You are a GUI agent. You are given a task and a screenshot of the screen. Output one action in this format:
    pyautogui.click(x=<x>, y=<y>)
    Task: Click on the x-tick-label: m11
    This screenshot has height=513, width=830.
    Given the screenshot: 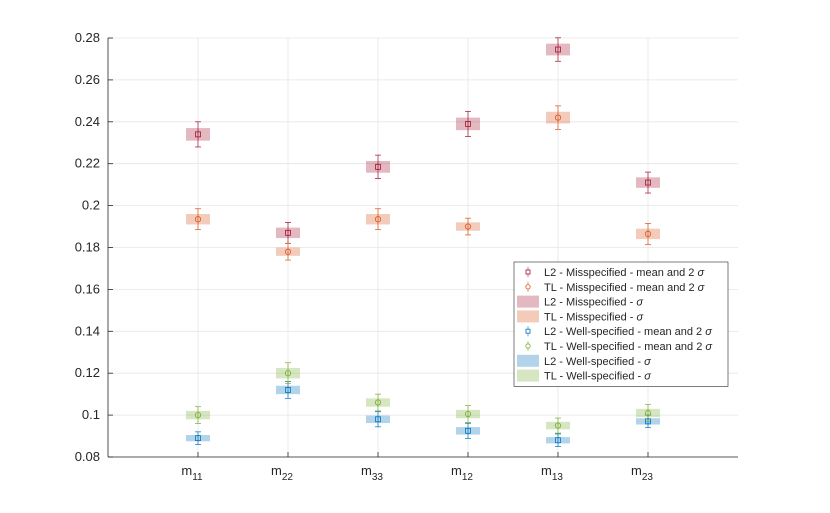 What is the action you would take?
    pyautogui.click(x=192, y=473)
    